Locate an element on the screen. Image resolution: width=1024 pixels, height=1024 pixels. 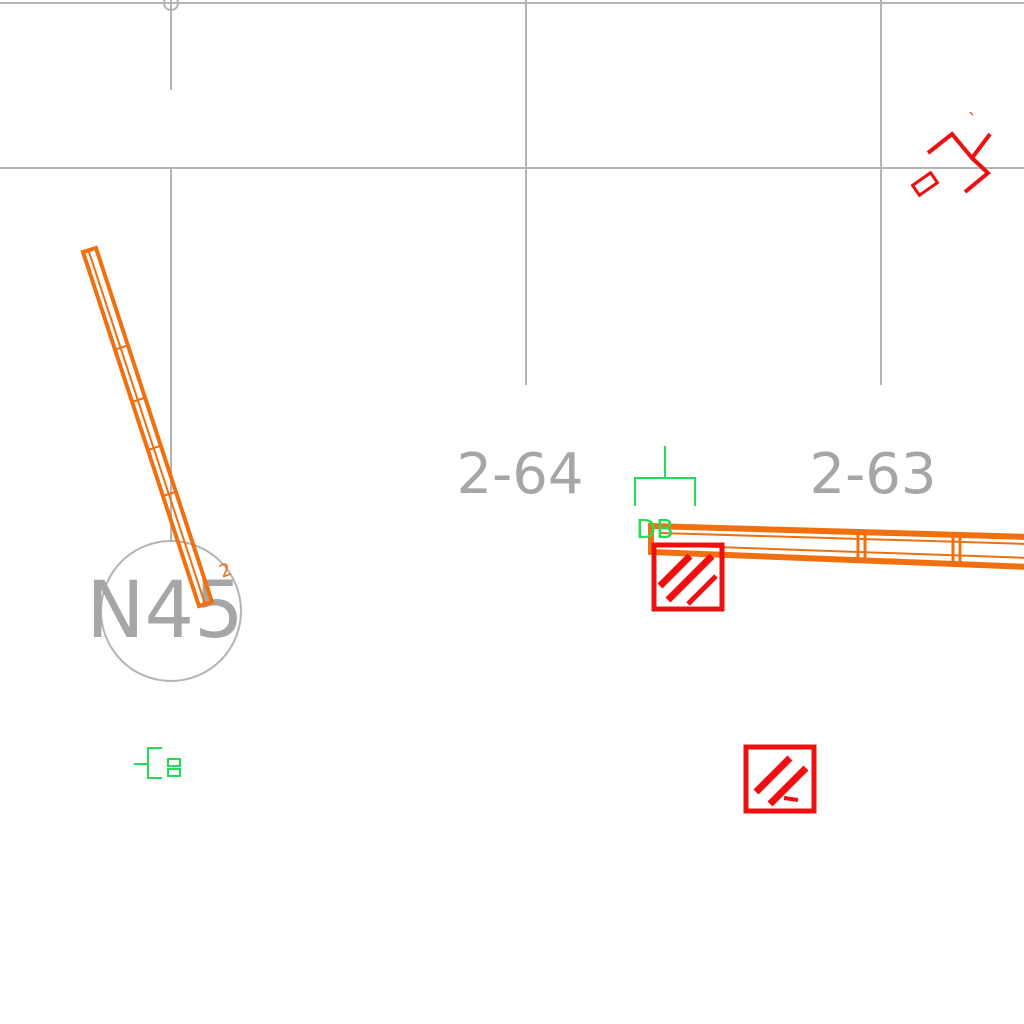
small-bracket-arms is located at coordinates (154, 763).